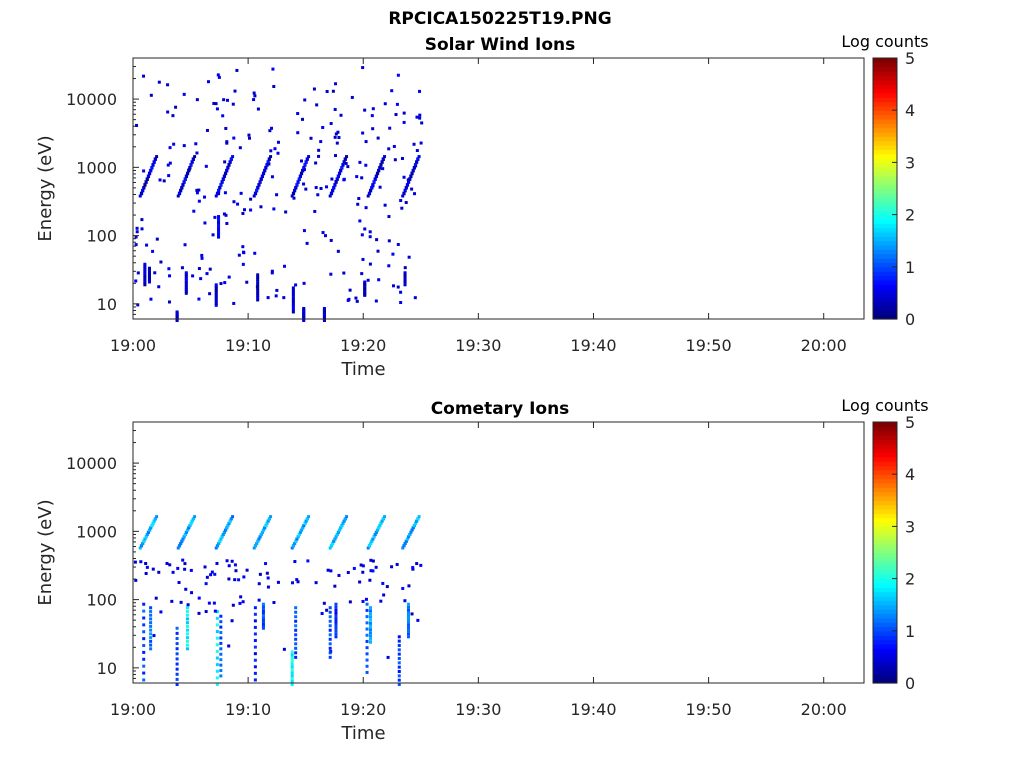  What do you see at coordinates (278, 600) in the screenshot?
I see `heatmap-cells` at bounding box center [278, 600].